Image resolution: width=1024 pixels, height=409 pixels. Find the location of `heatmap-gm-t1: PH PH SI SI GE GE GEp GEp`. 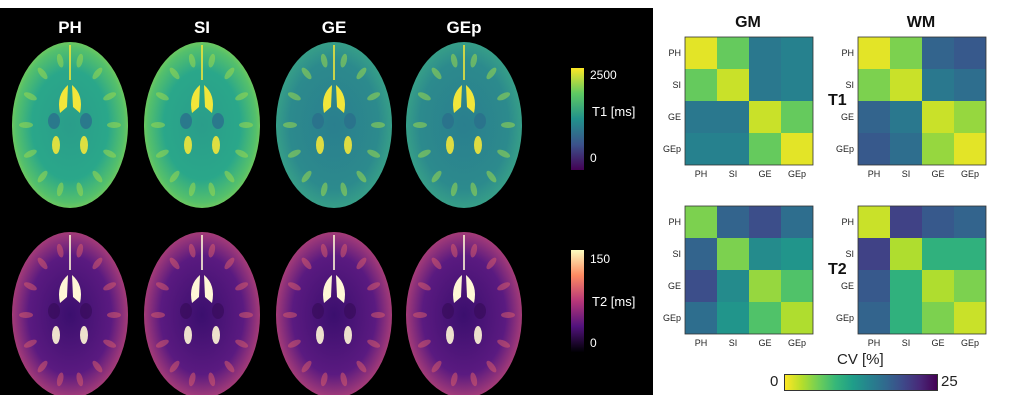

heatmap-gm-t1: PH PH SI SI GE GE GEp GEp is located at coordinates (738, 107).